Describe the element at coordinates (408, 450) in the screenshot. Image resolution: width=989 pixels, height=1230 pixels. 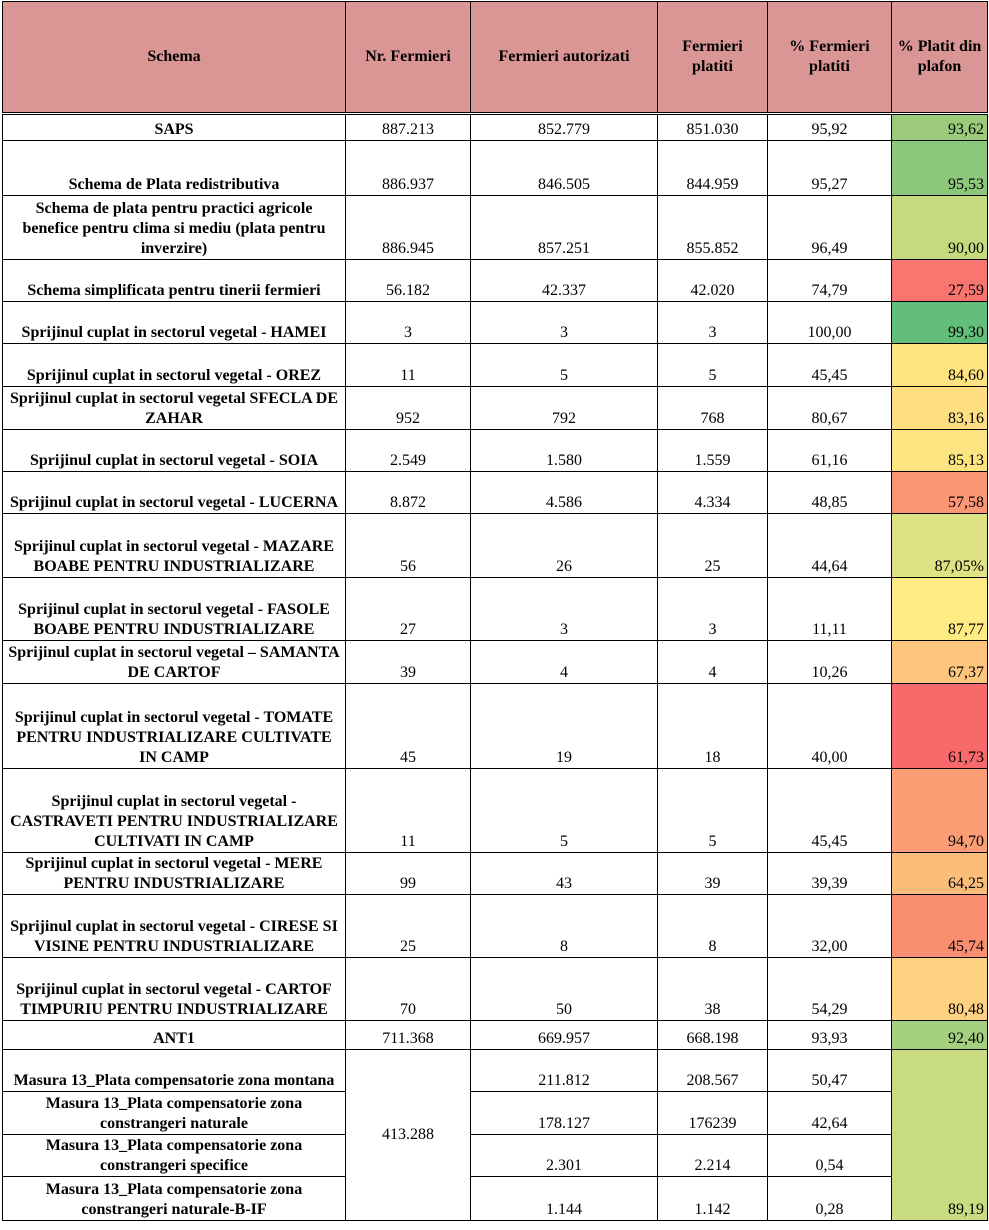
I see `value-cell: 2.549` at that location.